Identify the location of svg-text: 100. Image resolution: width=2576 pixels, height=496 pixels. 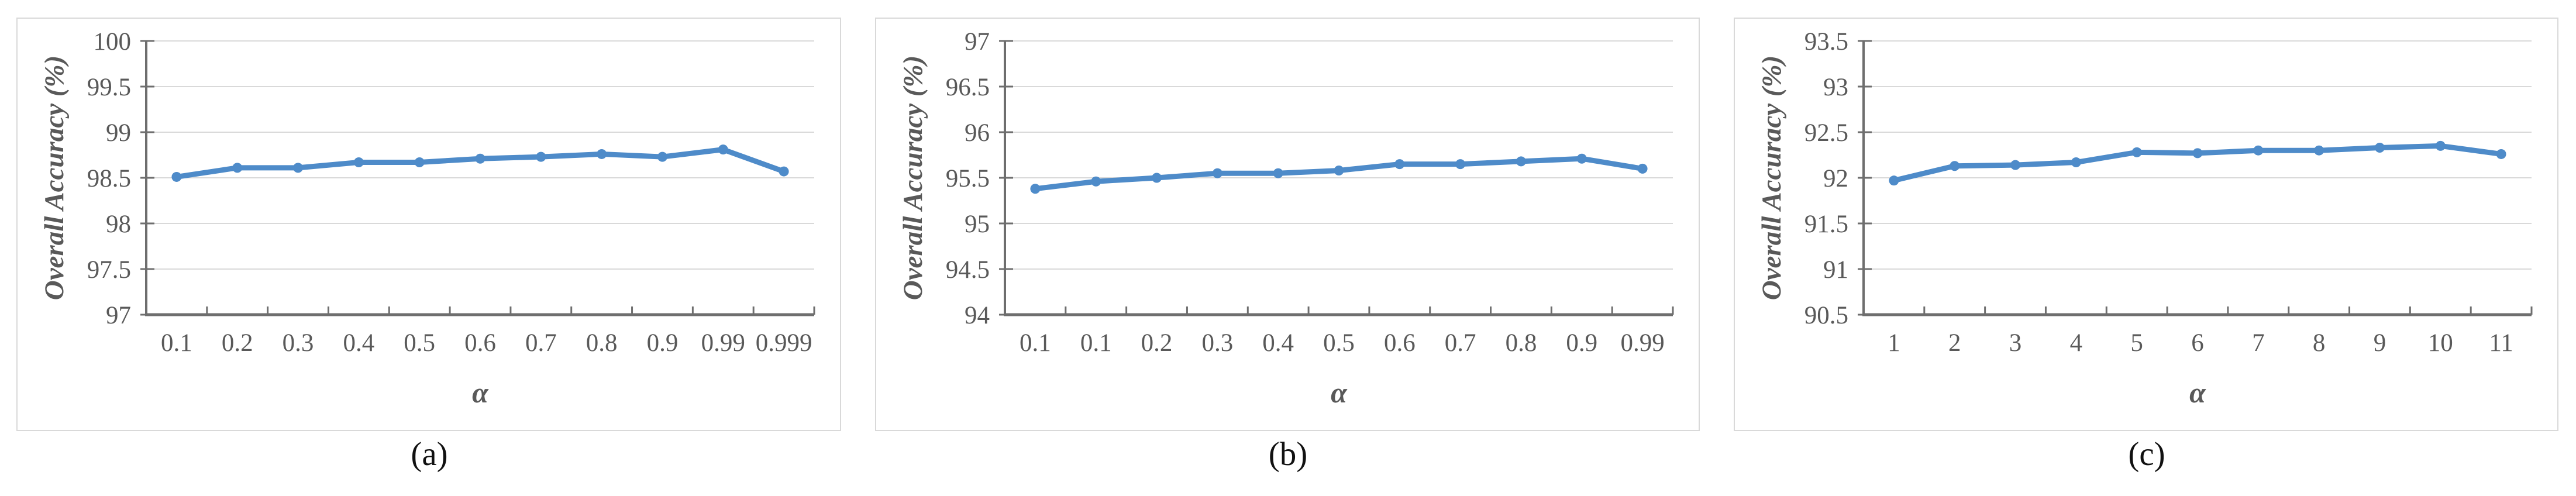
(113, 42).